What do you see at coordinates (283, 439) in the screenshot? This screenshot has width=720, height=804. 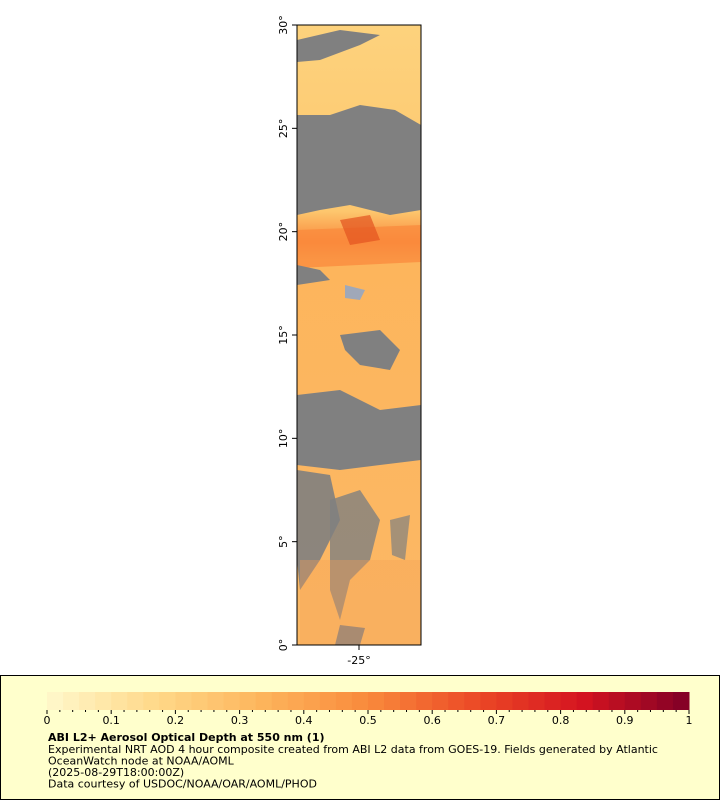 I see `y-tick-label: 10°` at bounding box center [283, 439].